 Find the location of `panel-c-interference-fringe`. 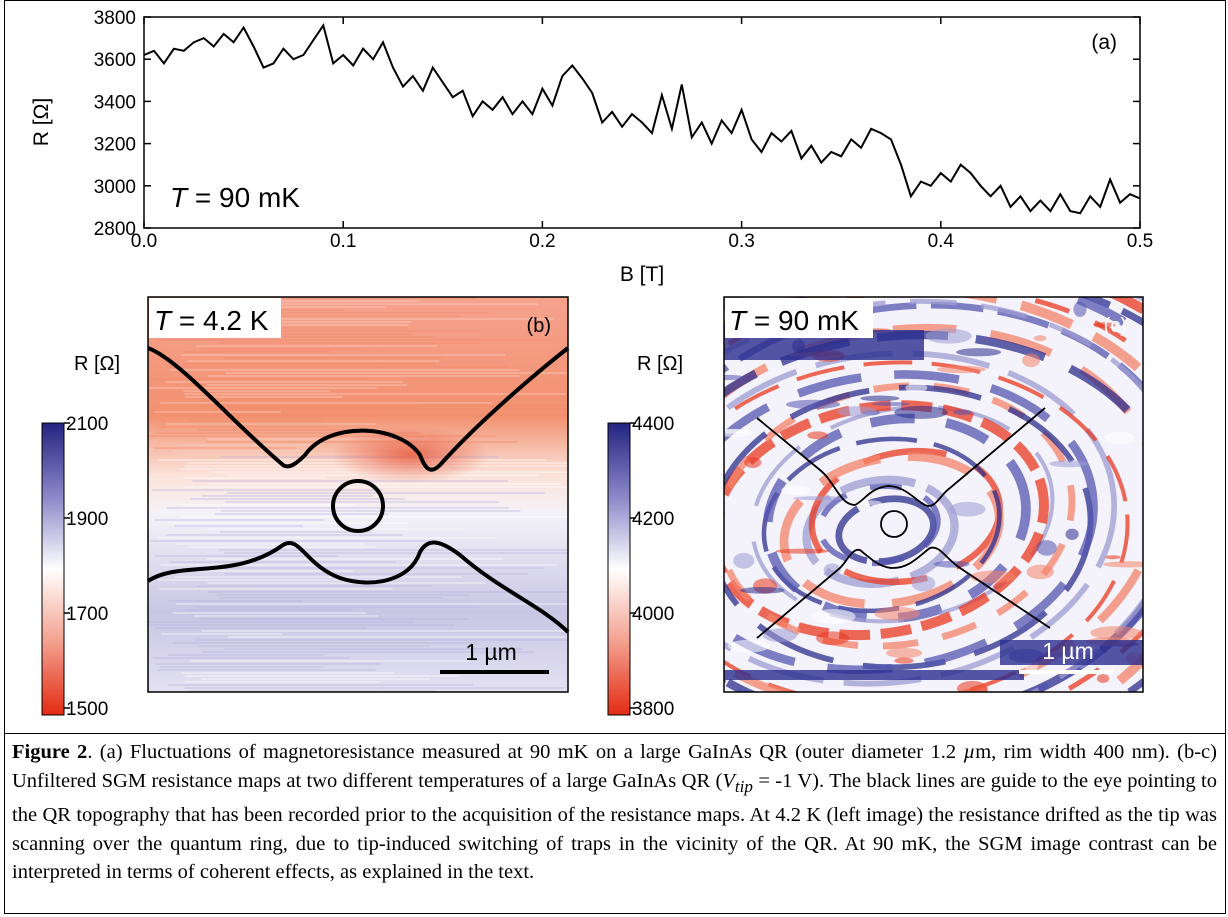

panel-c-interference-fringe is located at coordinates (886, 520).